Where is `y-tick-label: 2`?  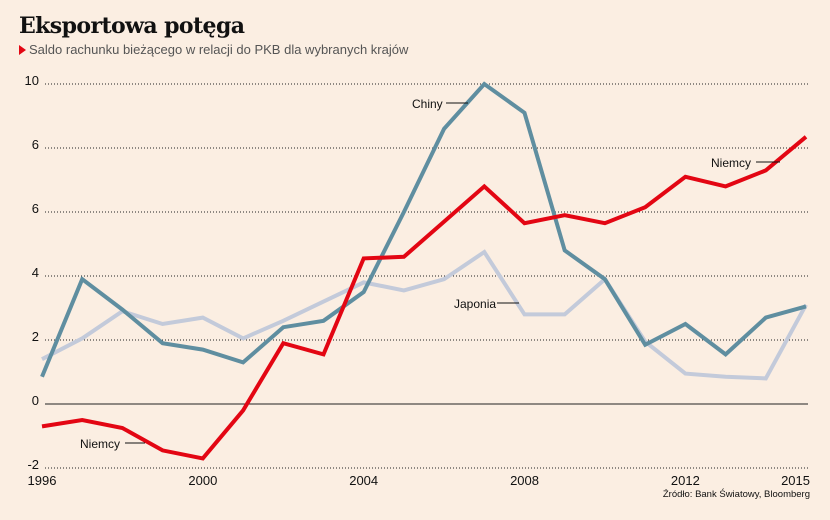 y-tick-label: 2 is located at coordinates (35, 336).